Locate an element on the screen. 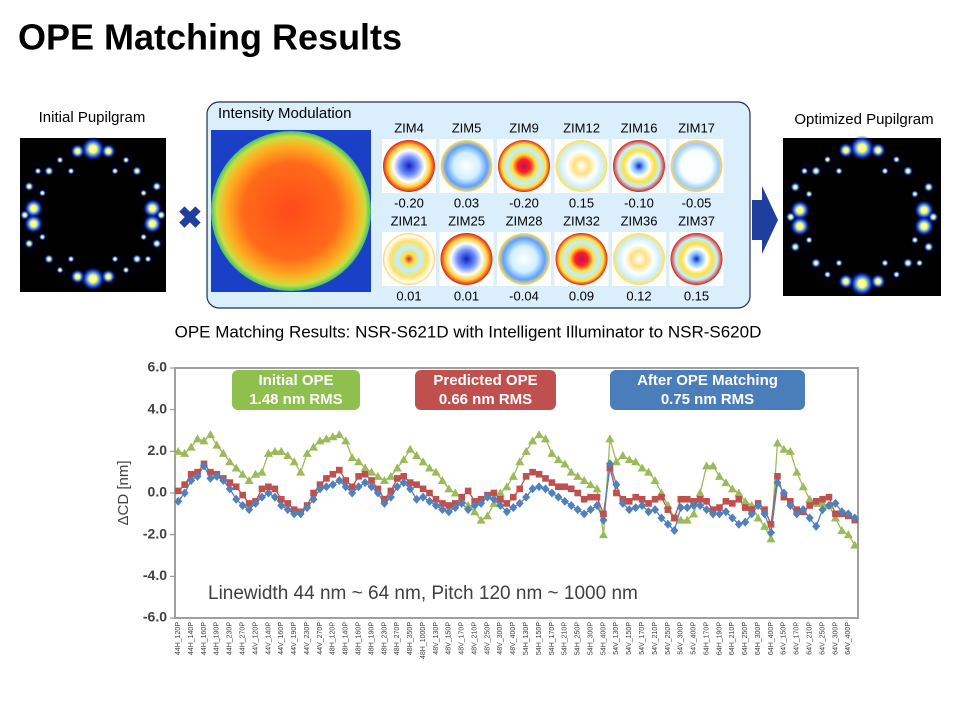  legend-box is located at coordinates (707, 390).